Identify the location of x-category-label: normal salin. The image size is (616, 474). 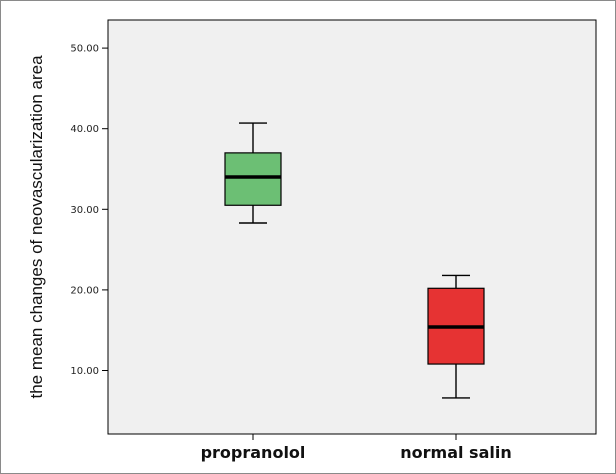
(455, 452).